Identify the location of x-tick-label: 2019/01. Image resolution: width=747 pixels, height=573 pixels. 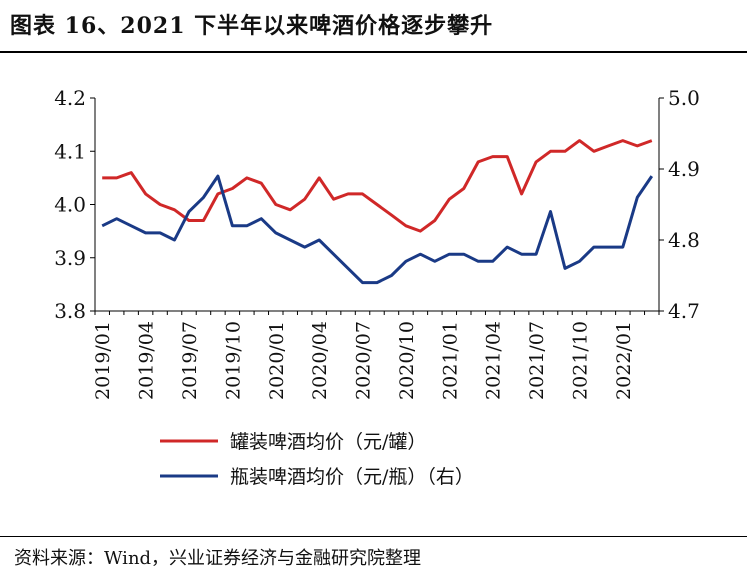
(103, 360).